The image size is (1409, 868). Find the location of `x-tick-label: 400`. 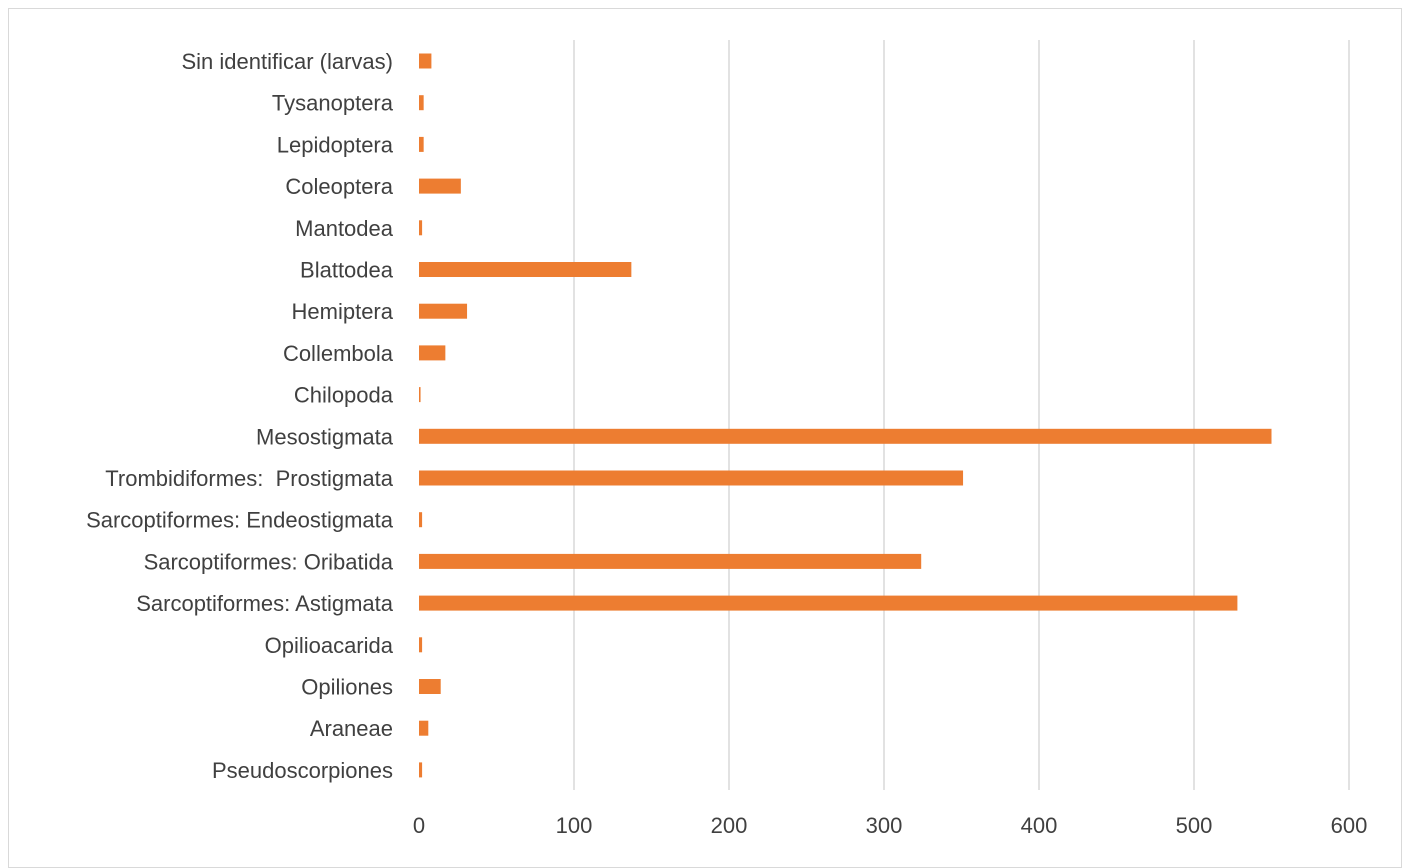

x-tick-label: 400 is located at coordinates (1039, 825).